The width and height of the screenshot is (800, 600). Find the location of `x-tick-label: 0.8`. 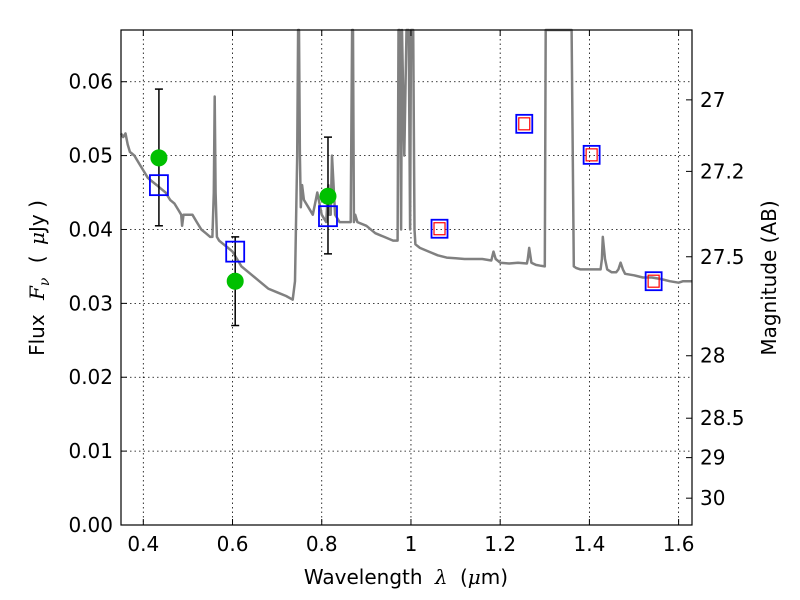

x-tick-label: 0.8 is located at coordinates (322, 544).